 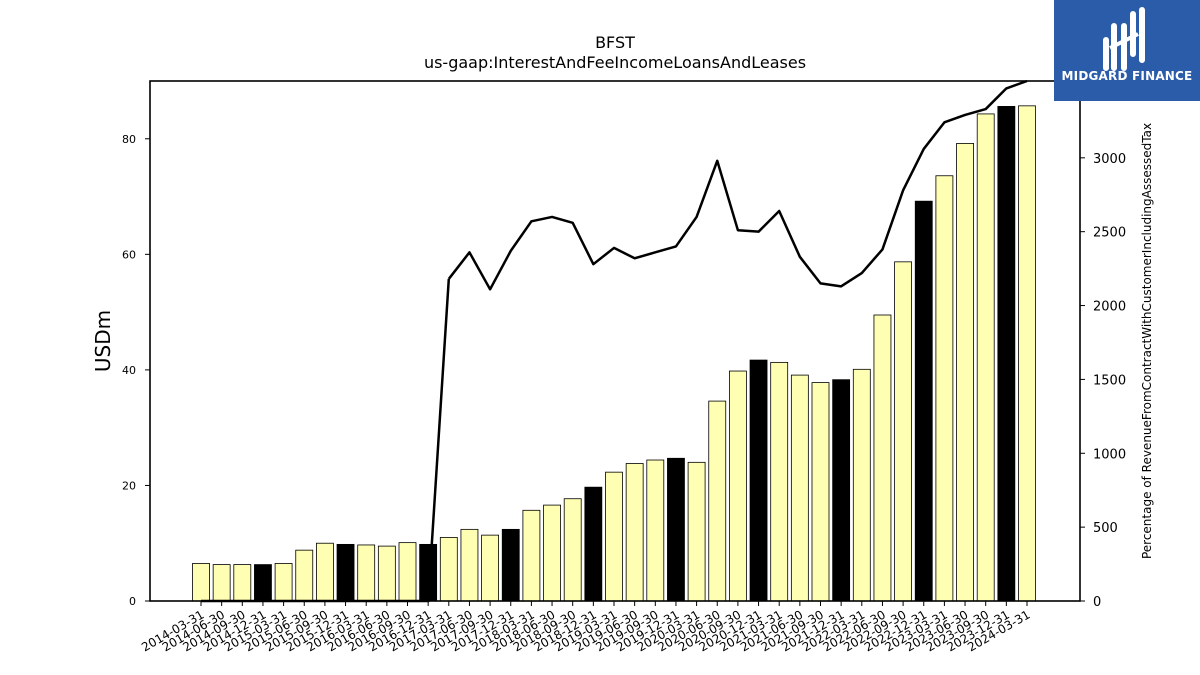 I want to click on y2-tick-label: 500, so click(x=1105, y=528).